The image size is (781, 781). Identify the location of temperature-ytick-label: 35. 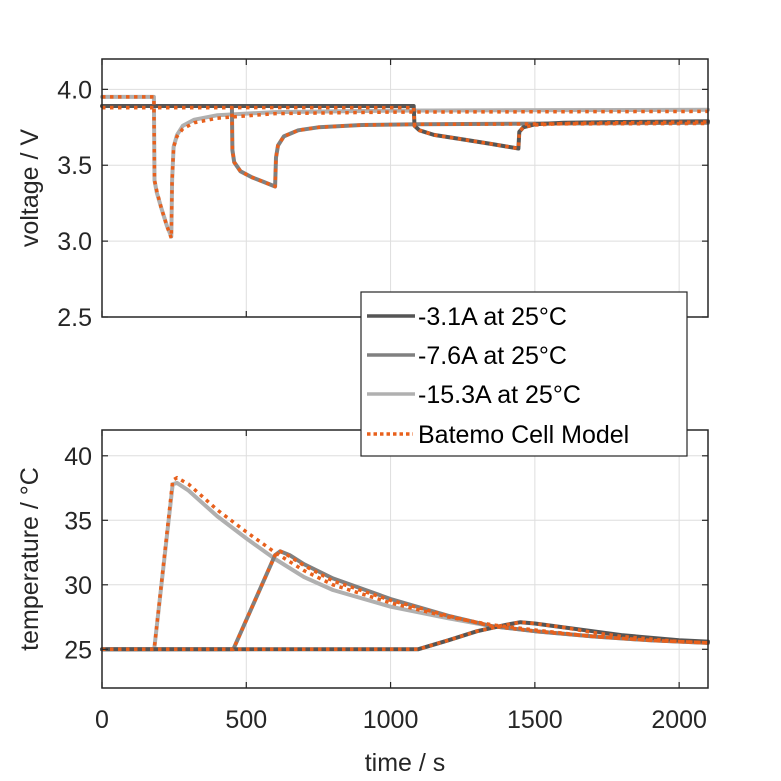
(78, 521).